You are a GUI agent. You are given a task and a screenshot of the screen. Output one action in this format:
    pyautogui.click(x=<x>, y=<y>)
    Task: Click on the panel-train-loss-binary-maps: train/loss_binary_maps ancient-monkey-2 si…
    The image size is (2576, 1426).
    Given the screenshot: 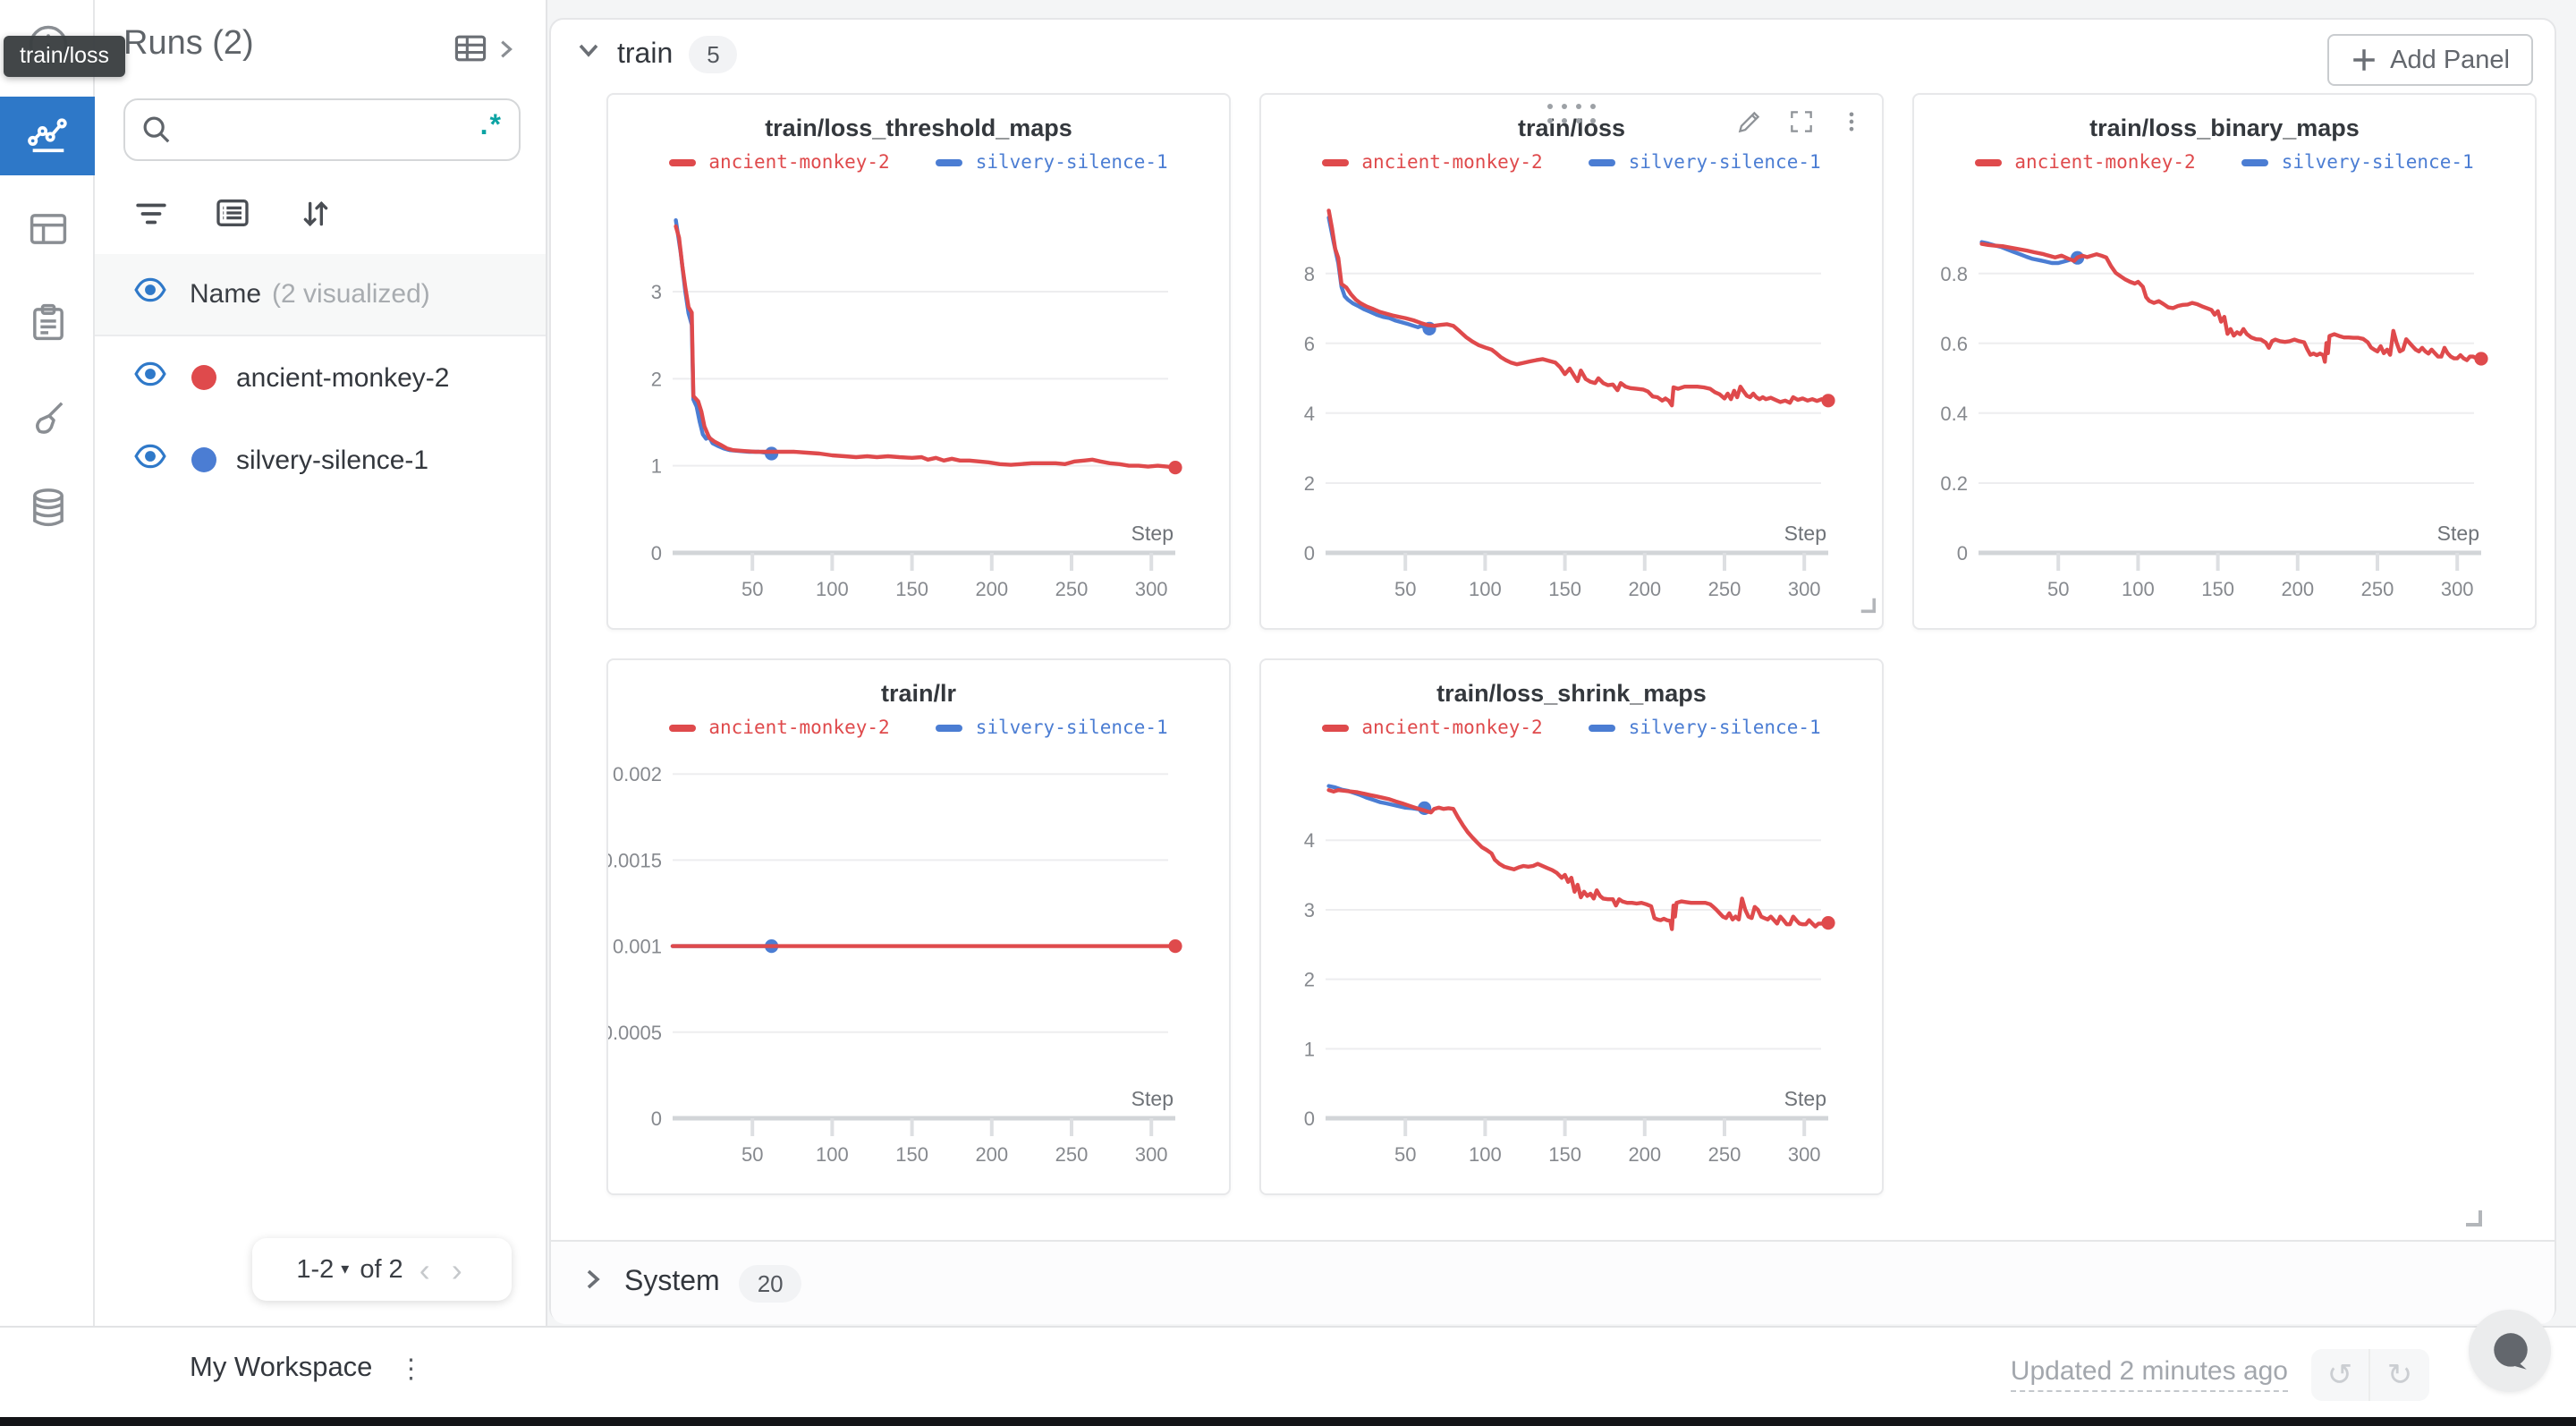 What is the action you would take?
    pyautogui.click(x=2224, y=362)
    